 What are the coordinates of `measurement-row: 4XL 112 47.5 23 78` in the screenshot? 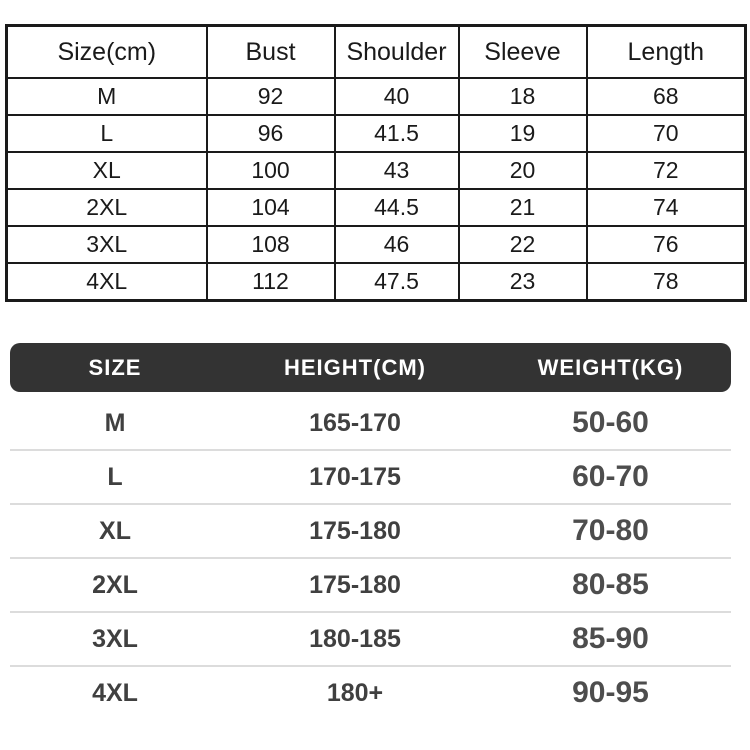 It's located at (376, 282).